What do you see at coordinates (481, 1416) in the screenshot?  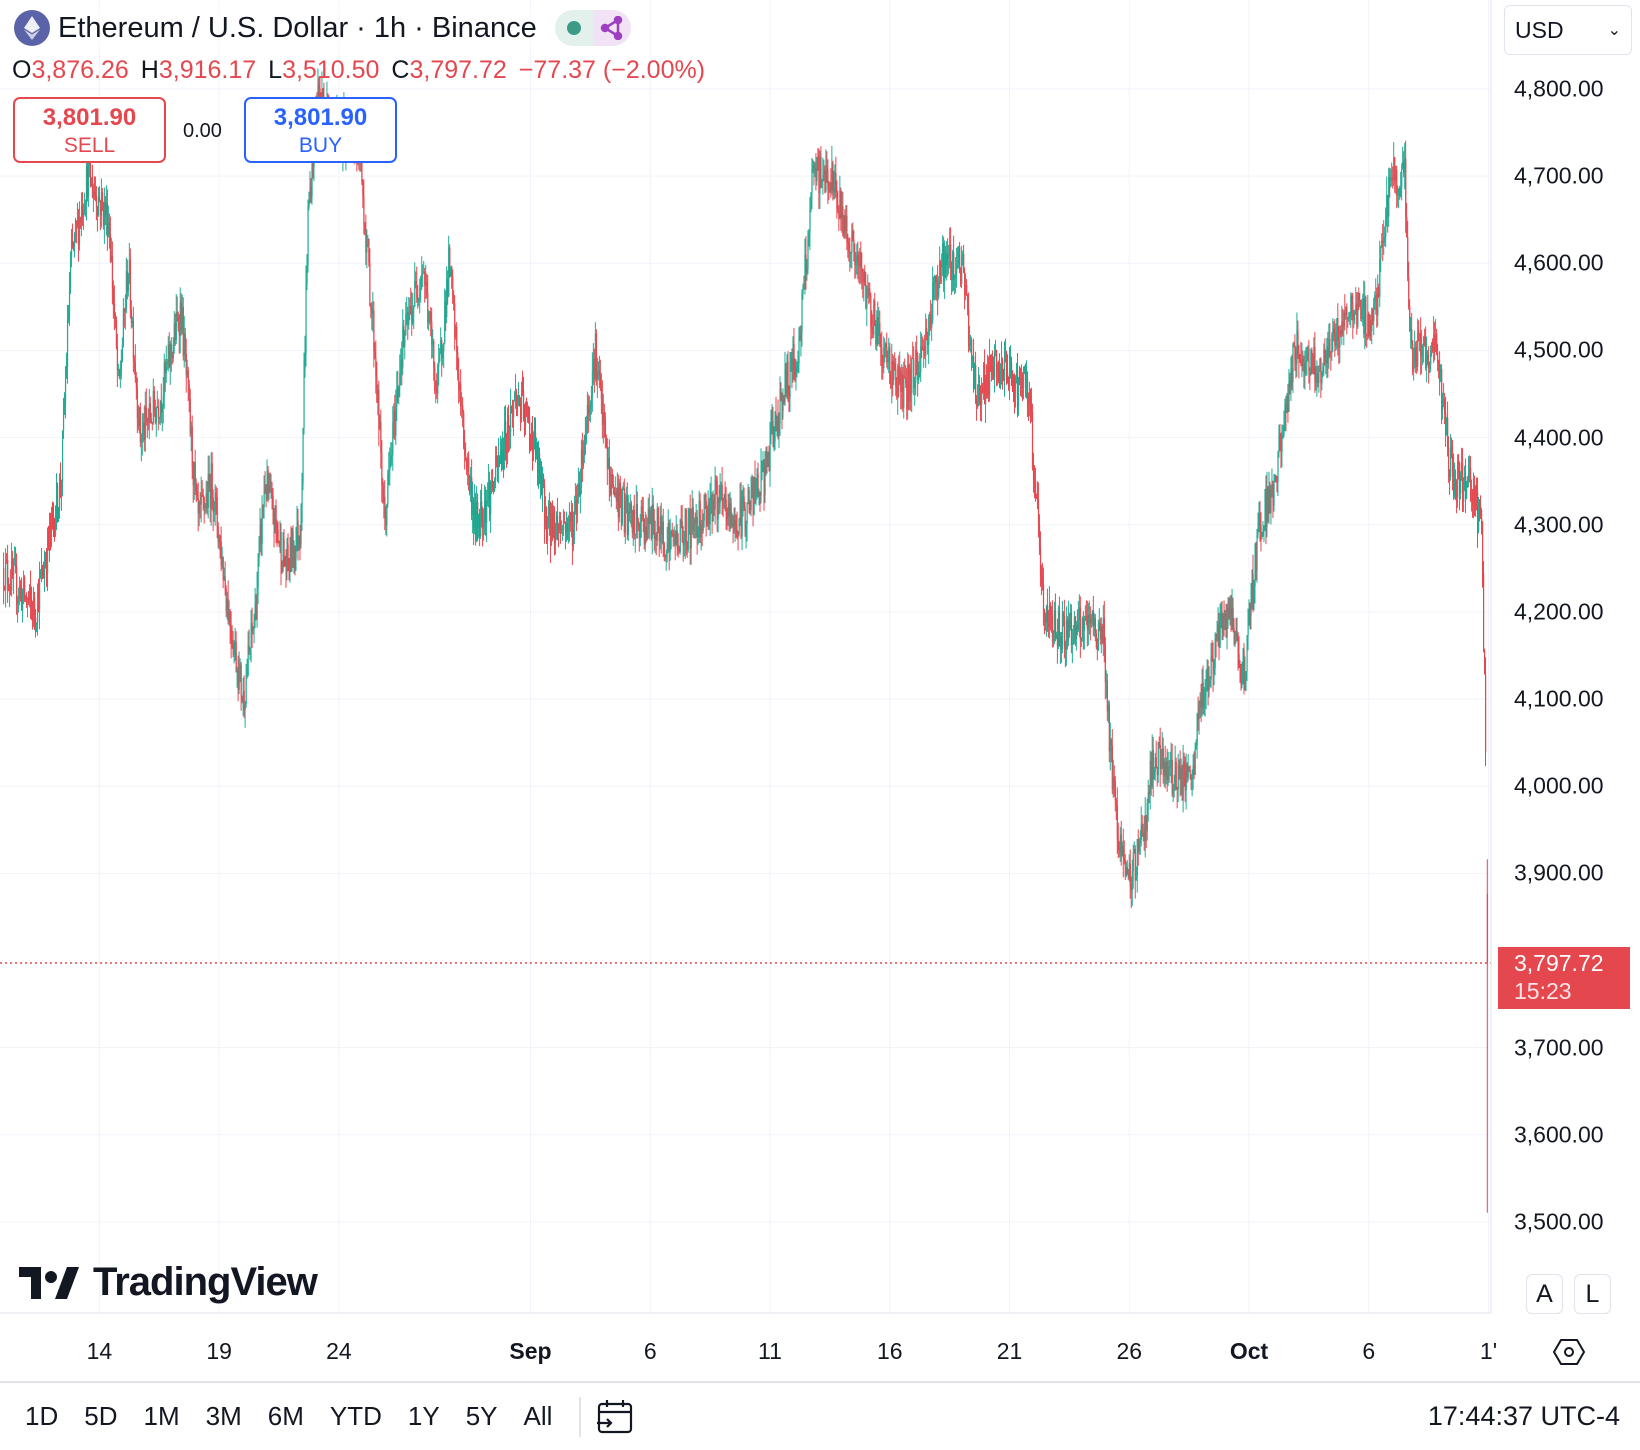 I see `range-button-5y: 5Y` at bounding box center [481, 1416].